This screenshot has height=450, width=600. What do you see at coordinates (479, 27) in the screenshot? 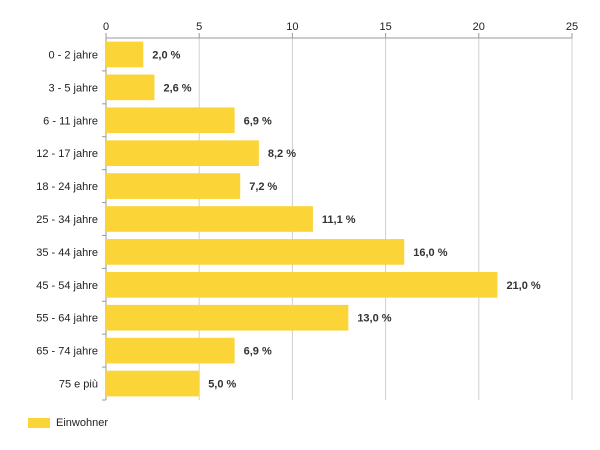
I see `tick-label-x: 20` at bounding box center [479, 27].